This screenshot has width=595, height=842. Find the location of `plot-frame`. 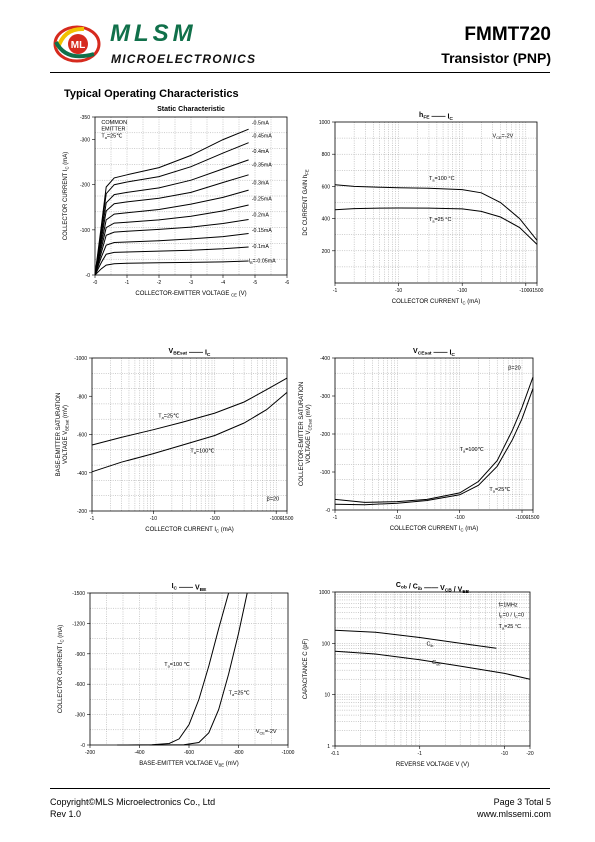

plot-frame is located at coordinates (432, 669).